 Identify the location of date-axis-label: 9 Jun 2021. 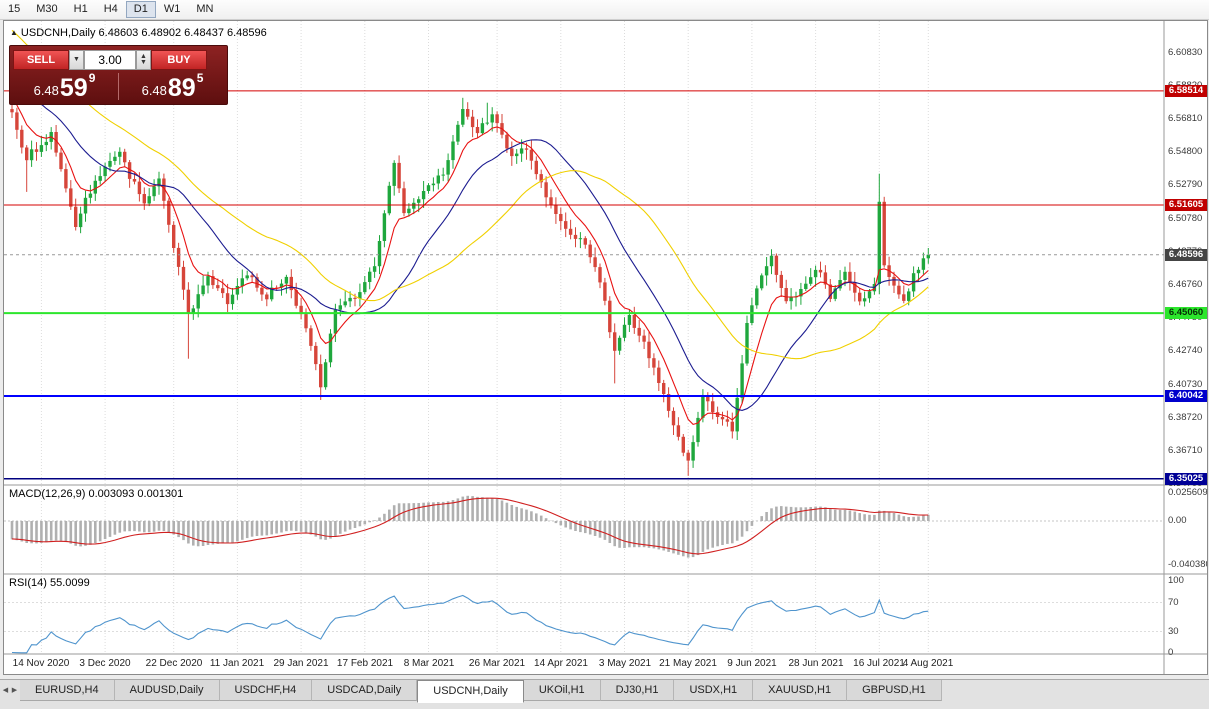
(752, 663).